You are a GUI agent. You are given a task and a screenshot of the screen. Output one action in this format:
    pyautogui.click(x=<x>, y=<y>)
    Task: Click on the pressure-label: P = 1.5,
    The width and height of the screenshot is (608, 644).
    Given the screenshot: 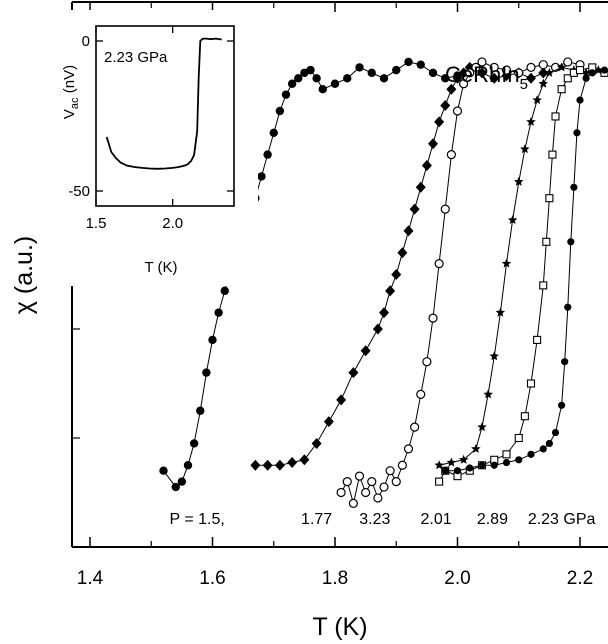 What is the action you would take?
    pyautogui.click(x=197, y=519)
    